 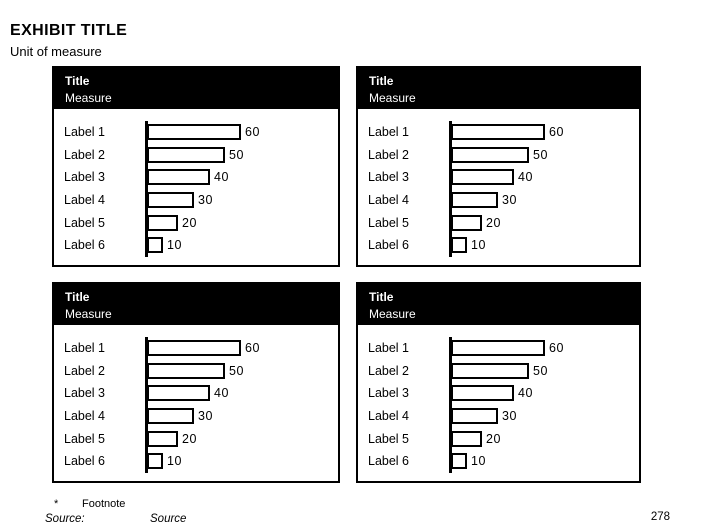 What do you see at coordinates (56, 51) in the screenshot?
I see `unit-of-measure: Unit of measure` at bounding box center [56, 51].